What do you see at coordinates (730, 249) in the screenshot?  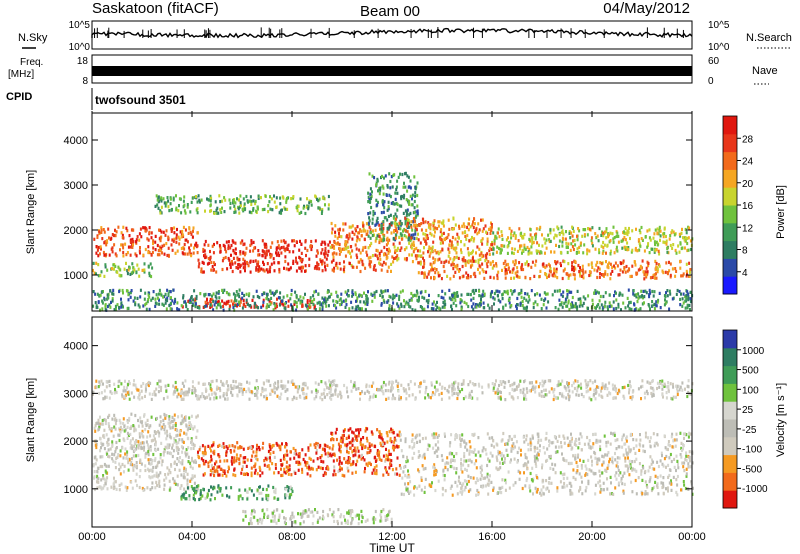 I see `colorbar-segment` at bounding box center [730, 249].